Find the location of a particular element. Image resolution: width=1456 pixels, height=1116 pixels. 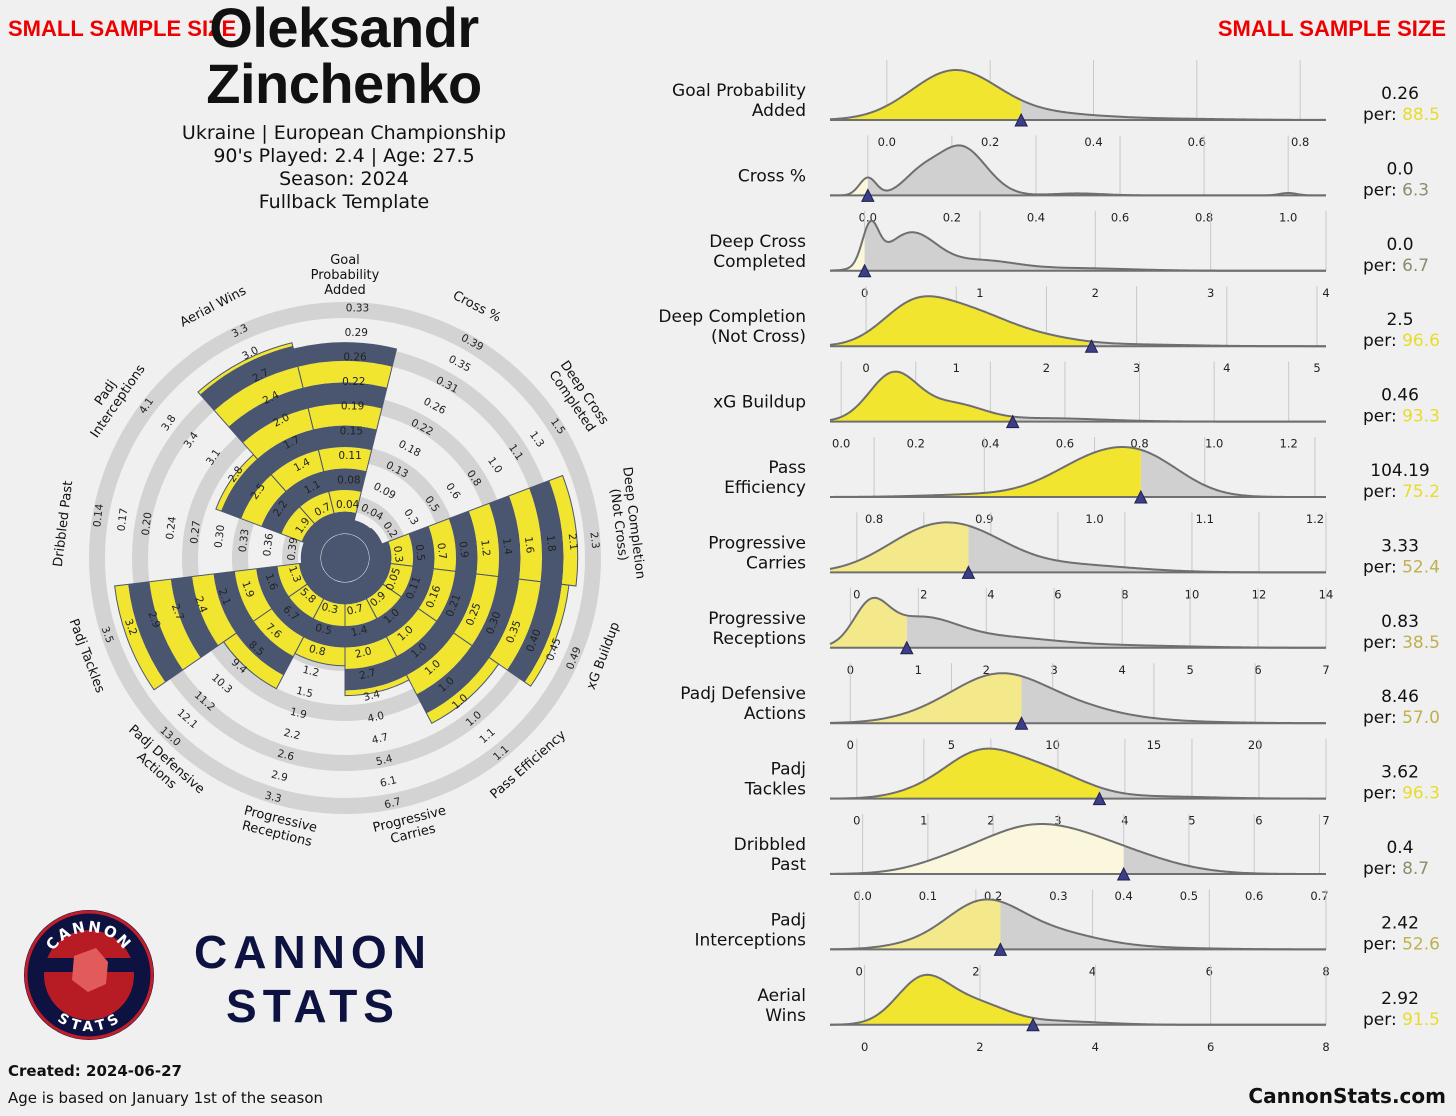

distribution-metric-label: Dribbled Past is located at coordinates (770, 855).